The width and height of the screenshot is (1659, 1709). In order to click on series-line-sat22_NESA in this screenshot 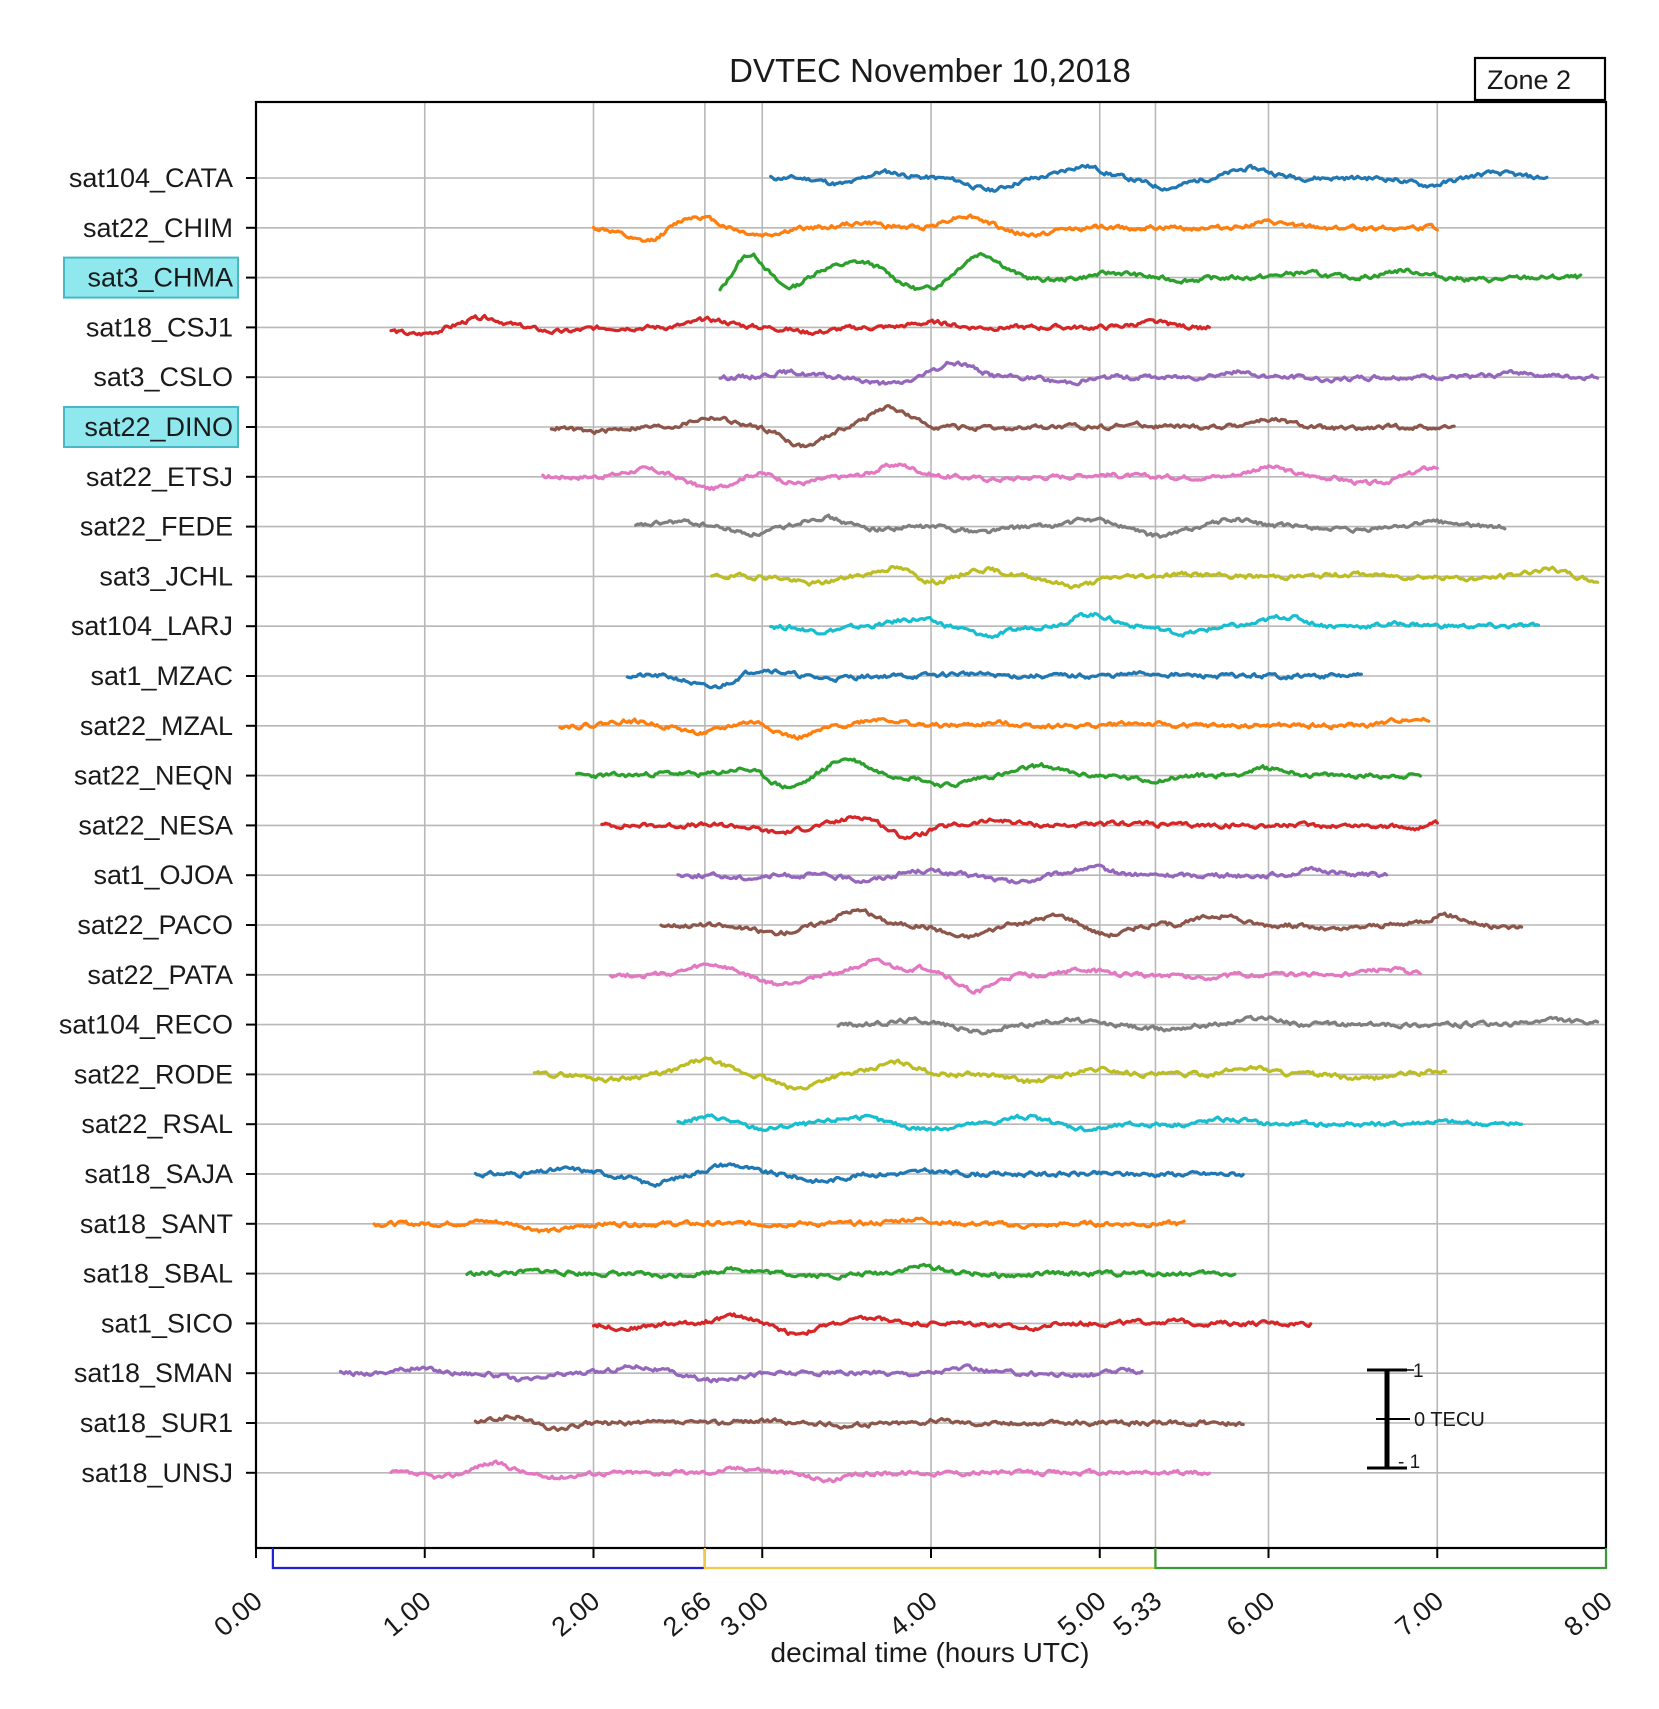, I will do `click(1019, 828)`.